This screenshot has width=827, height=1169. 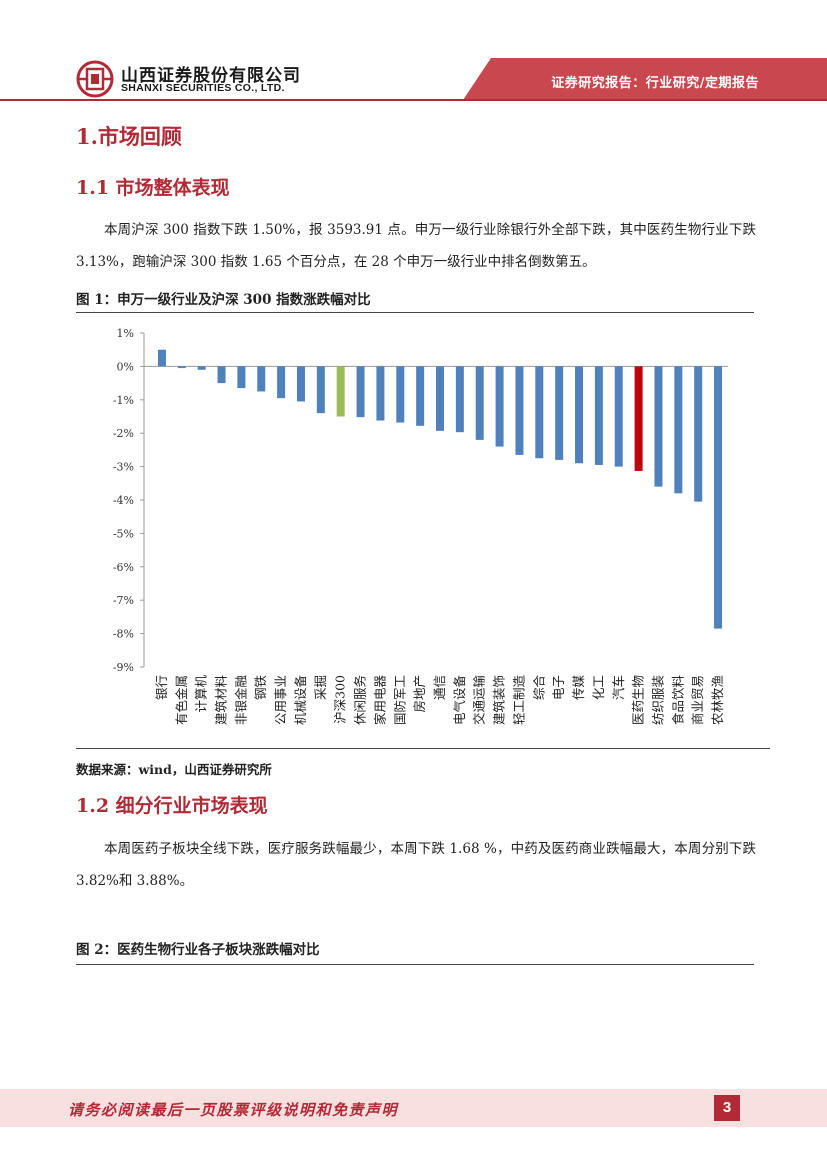 I want to click on bar-化工, so click(x=598, y=415).